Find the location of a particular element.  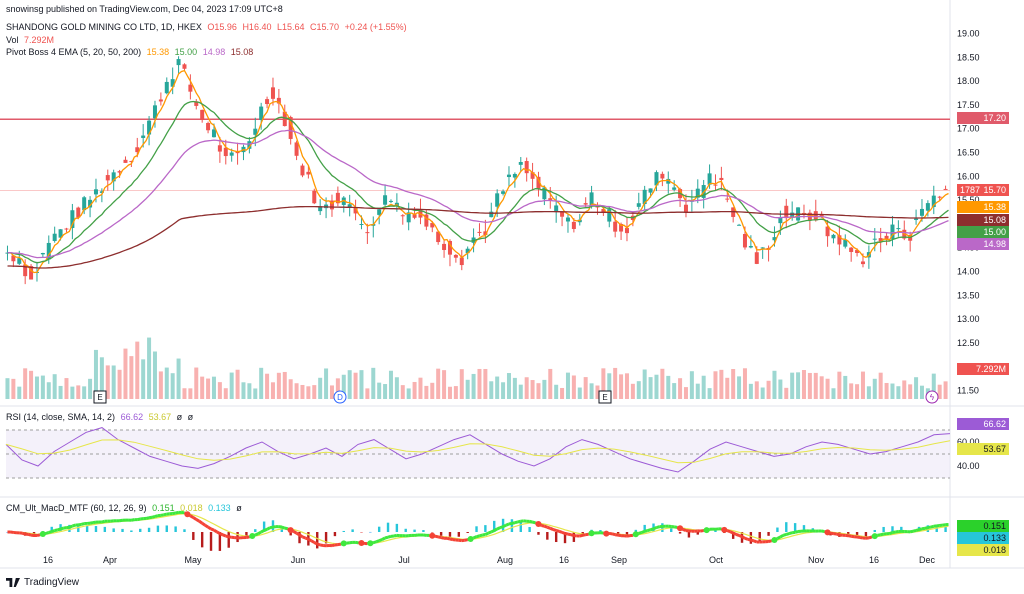

low-value: L15.64 is located at coordinates (290, 27).